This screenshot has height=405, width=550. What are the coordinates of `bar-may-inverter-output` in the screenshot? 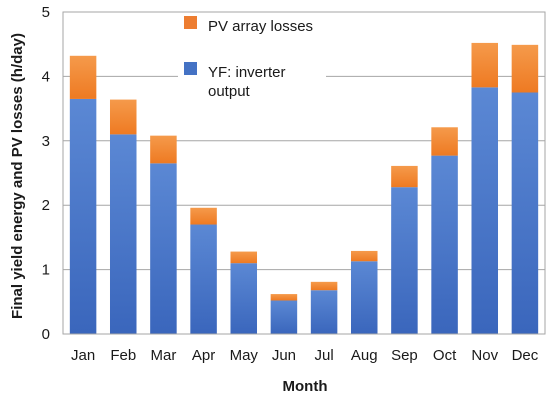 It's located at (244, 298).